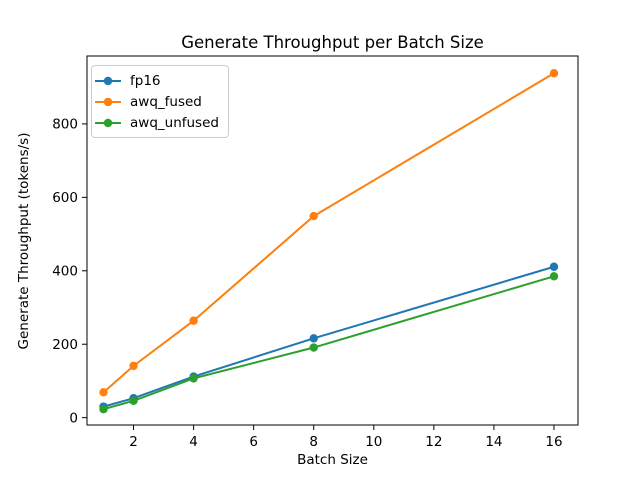 The height and width of the screenshot is (480, 640). What do you see at coordinates (73, 418) in the screenshot?
I see `y-tick-label: 0` at bounding box center [73, 418].